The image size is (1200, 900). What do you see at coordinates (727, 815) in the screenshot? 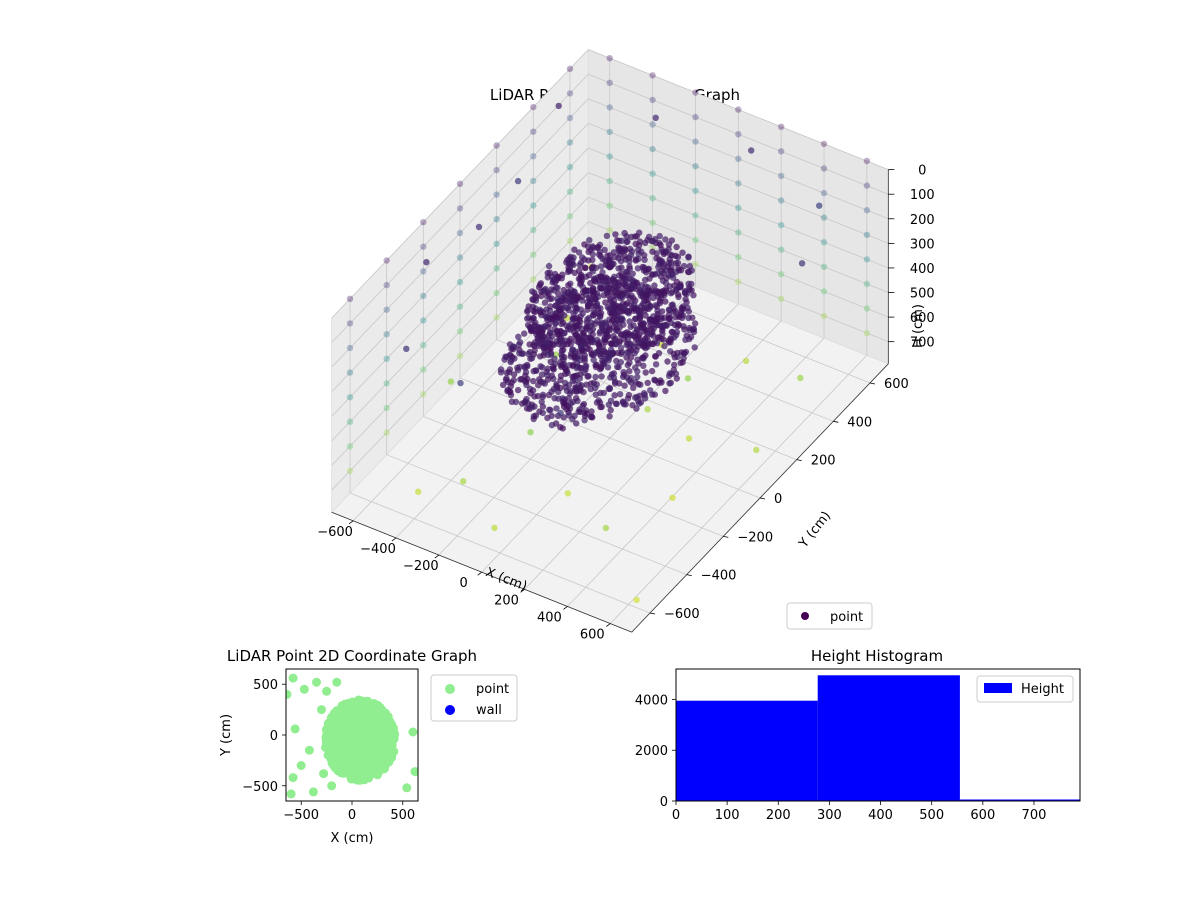
I see `histogram-x-tick-label: 100` at bounding box center [727, 815].